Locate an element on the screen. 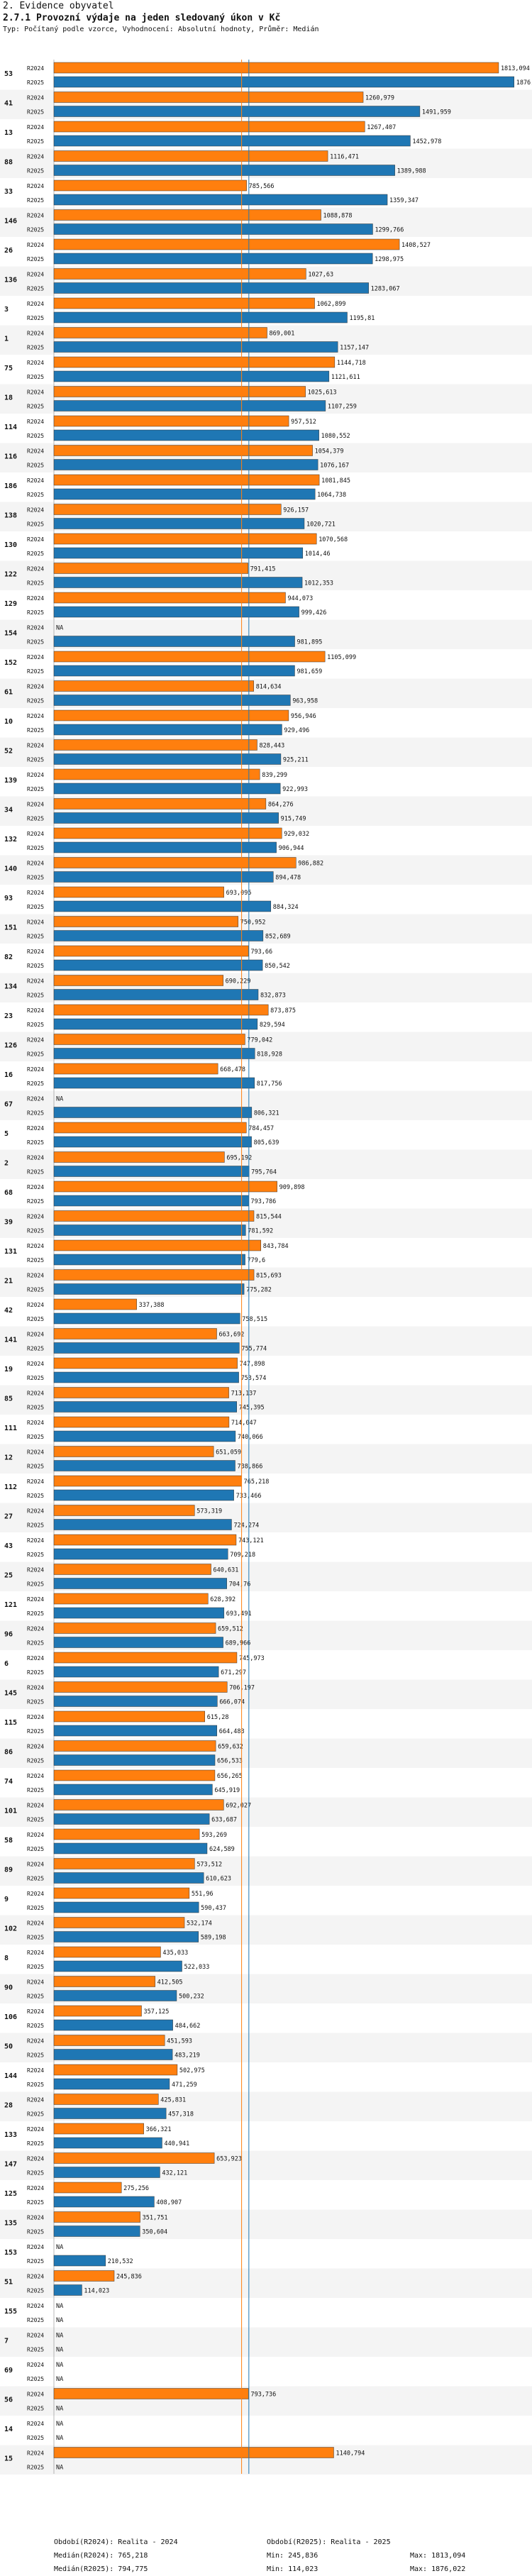 This screenshot has width=532, height=2576. value-label-r2024-43: 743,121 is located at coordinates (251, 1540).